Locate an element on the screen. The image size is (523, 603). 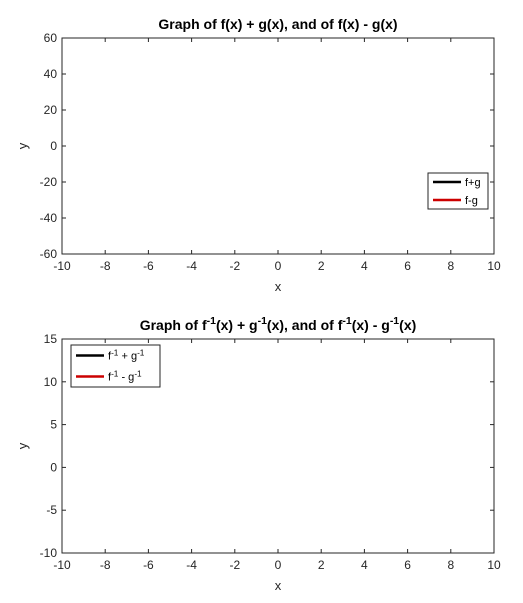
text-part: f-g is located at coordinates (471, 201).